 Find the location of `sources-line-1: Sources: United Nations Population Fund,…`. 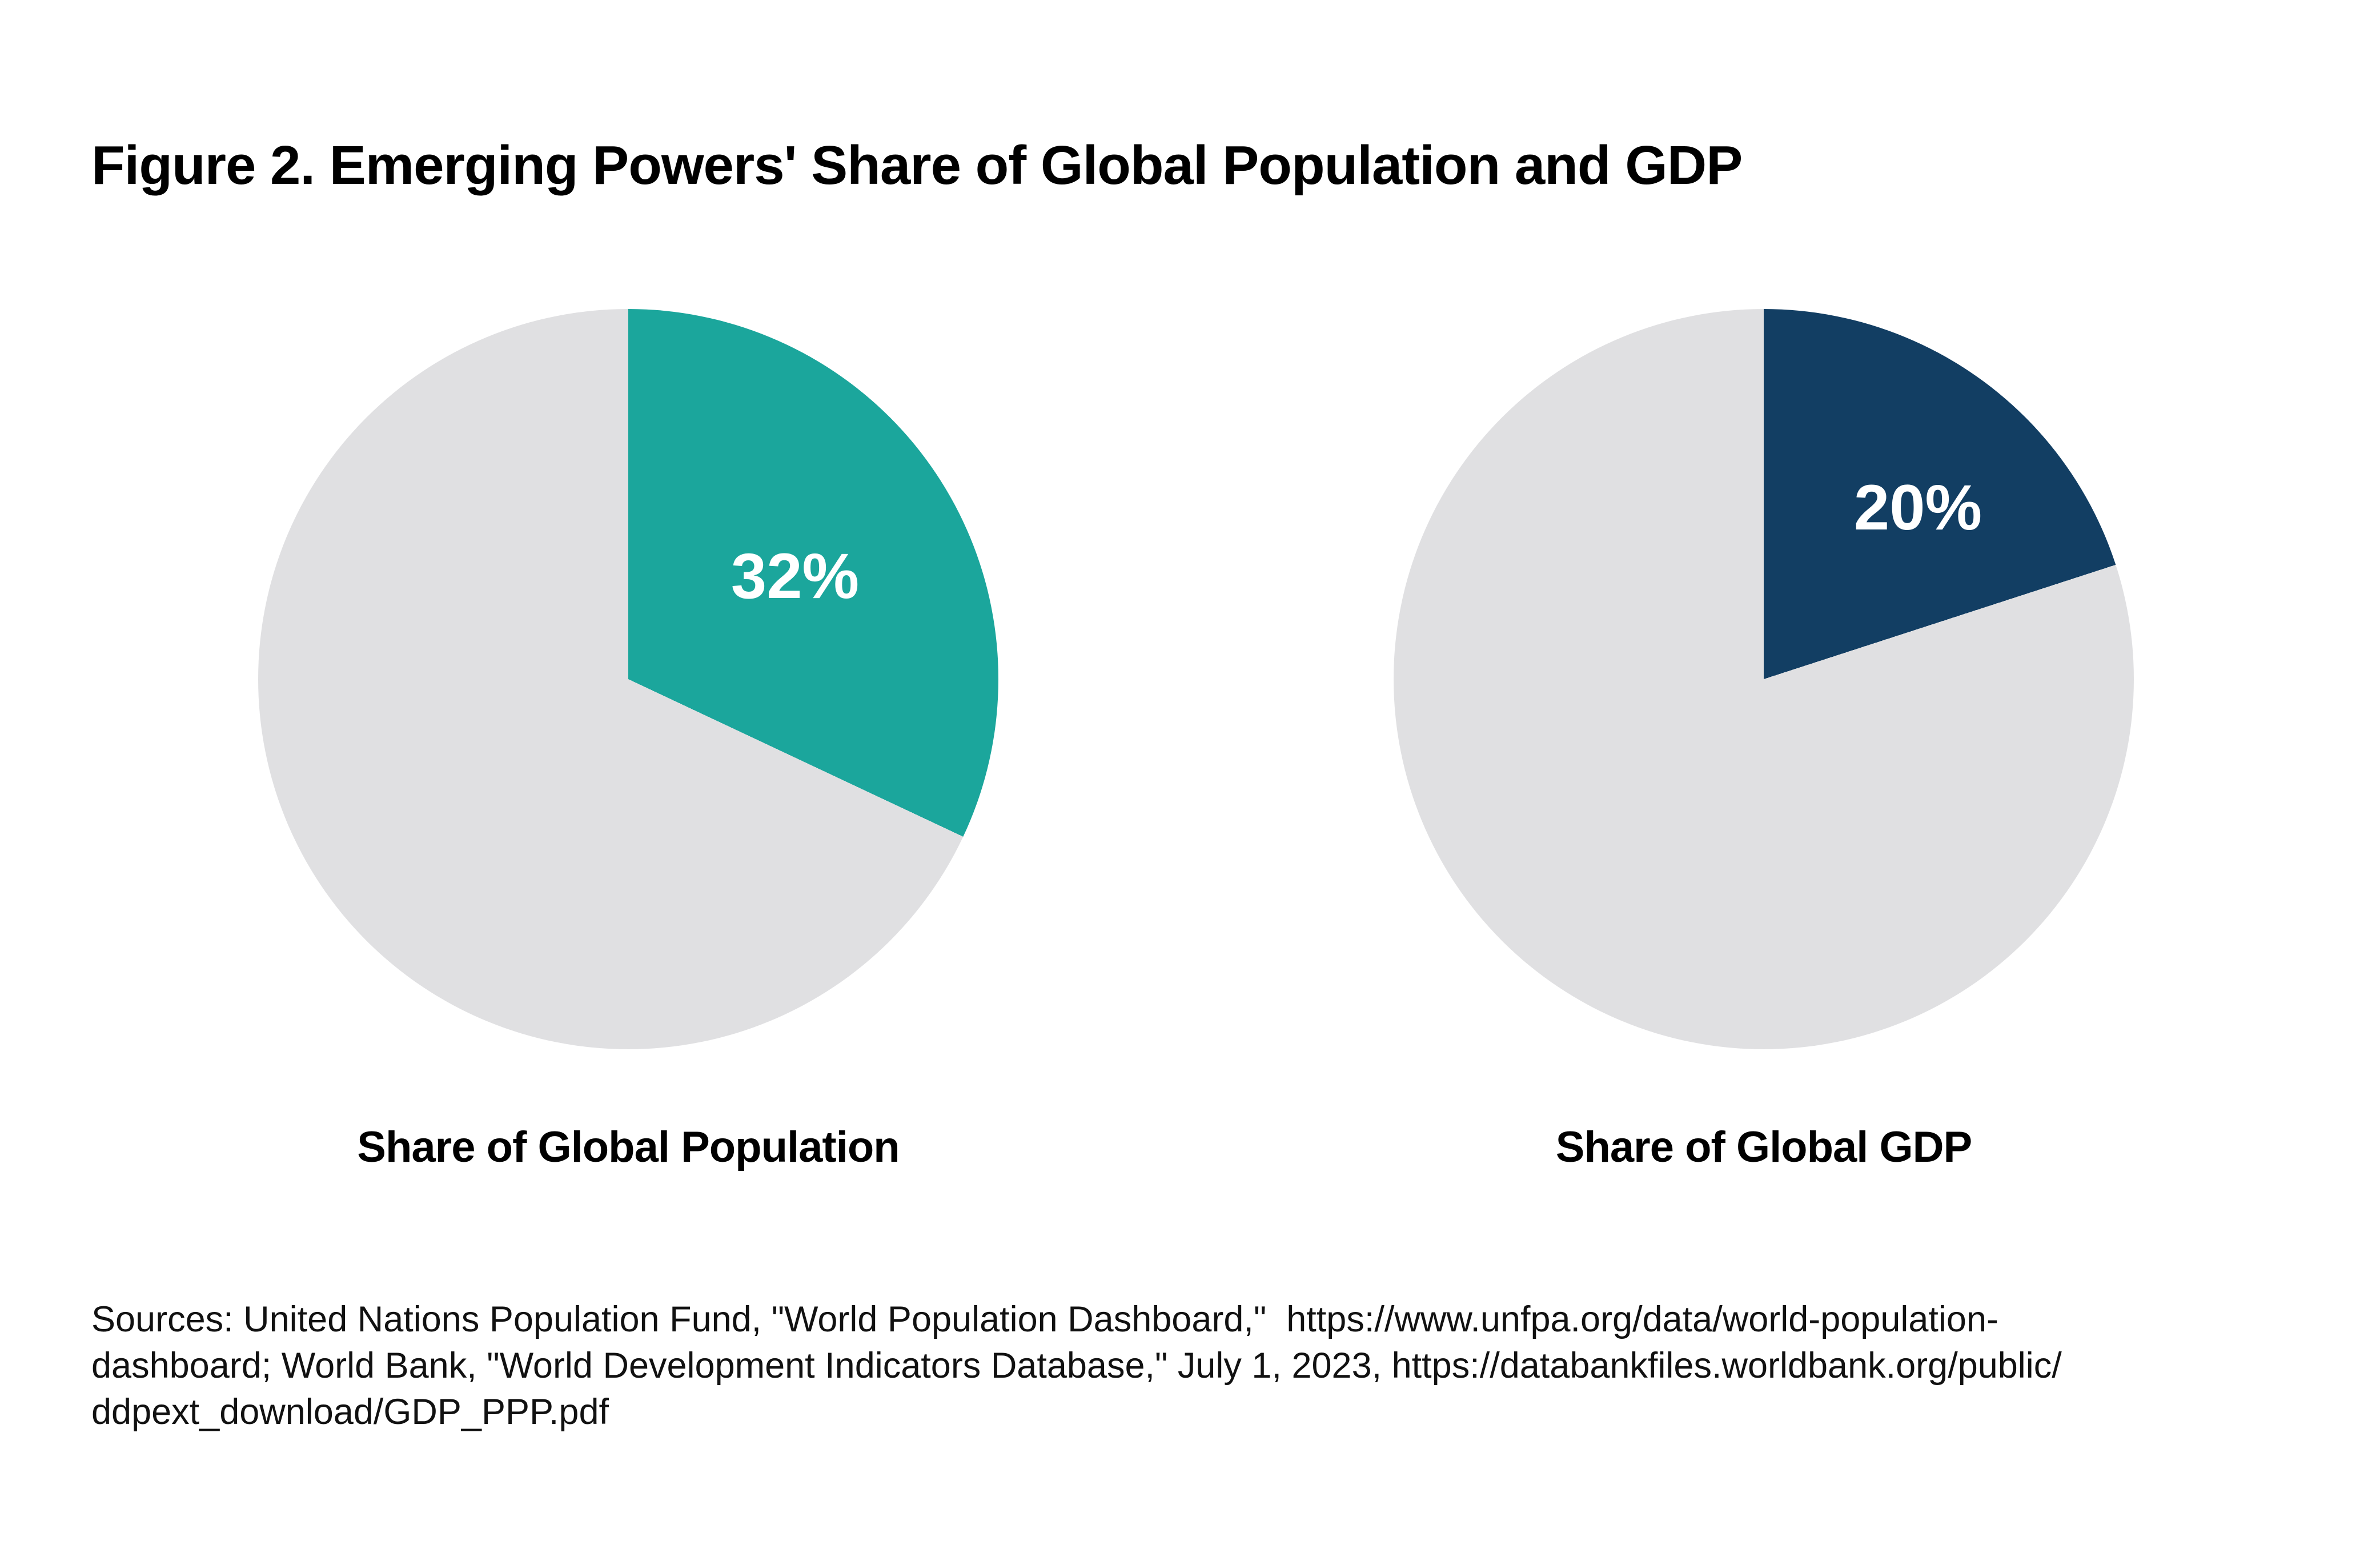

sources-line-1: Sources: United Nations Population Fund,… is located at coordinates (1044, 1319).